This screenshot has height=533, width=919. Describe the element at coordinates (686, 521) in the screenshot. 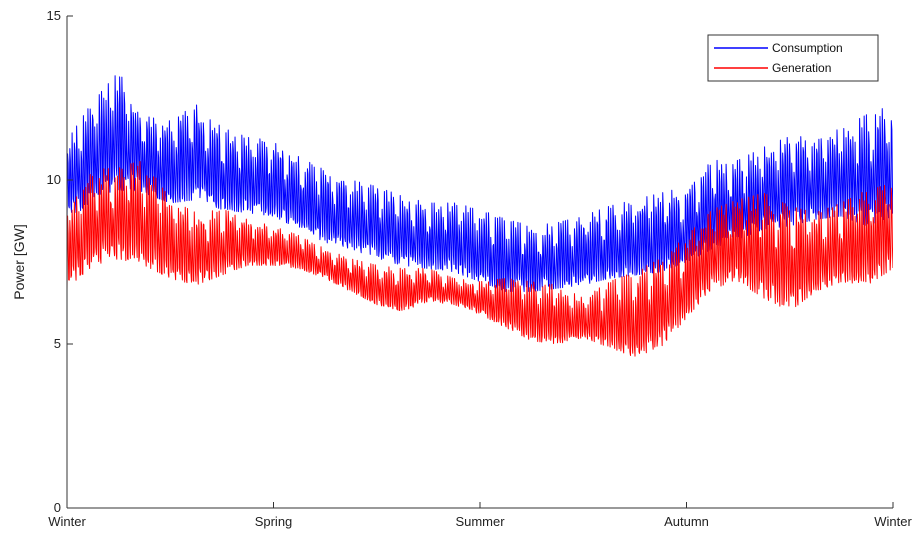

I see `x-tick-label: Autumn` at that location.